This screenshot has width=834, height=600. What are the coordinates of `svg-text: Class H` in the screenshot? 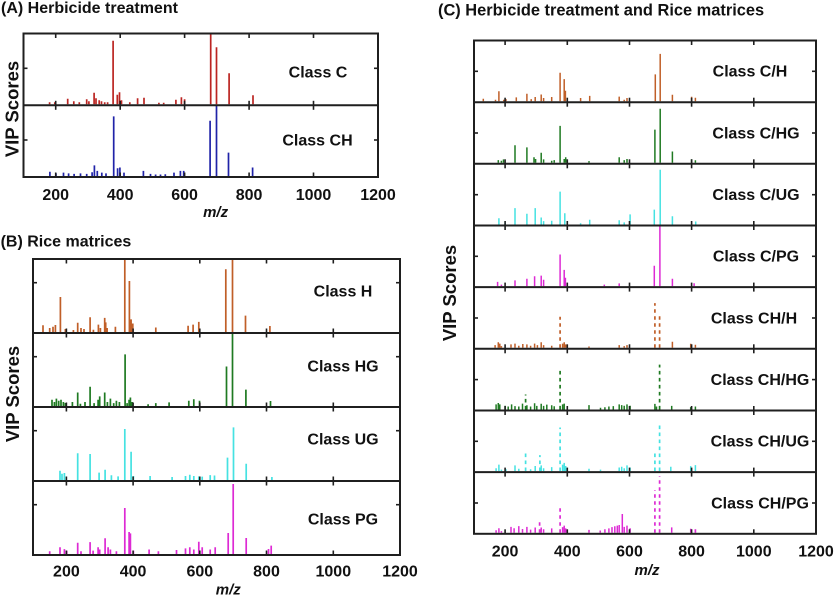 It's located at (343, 291).